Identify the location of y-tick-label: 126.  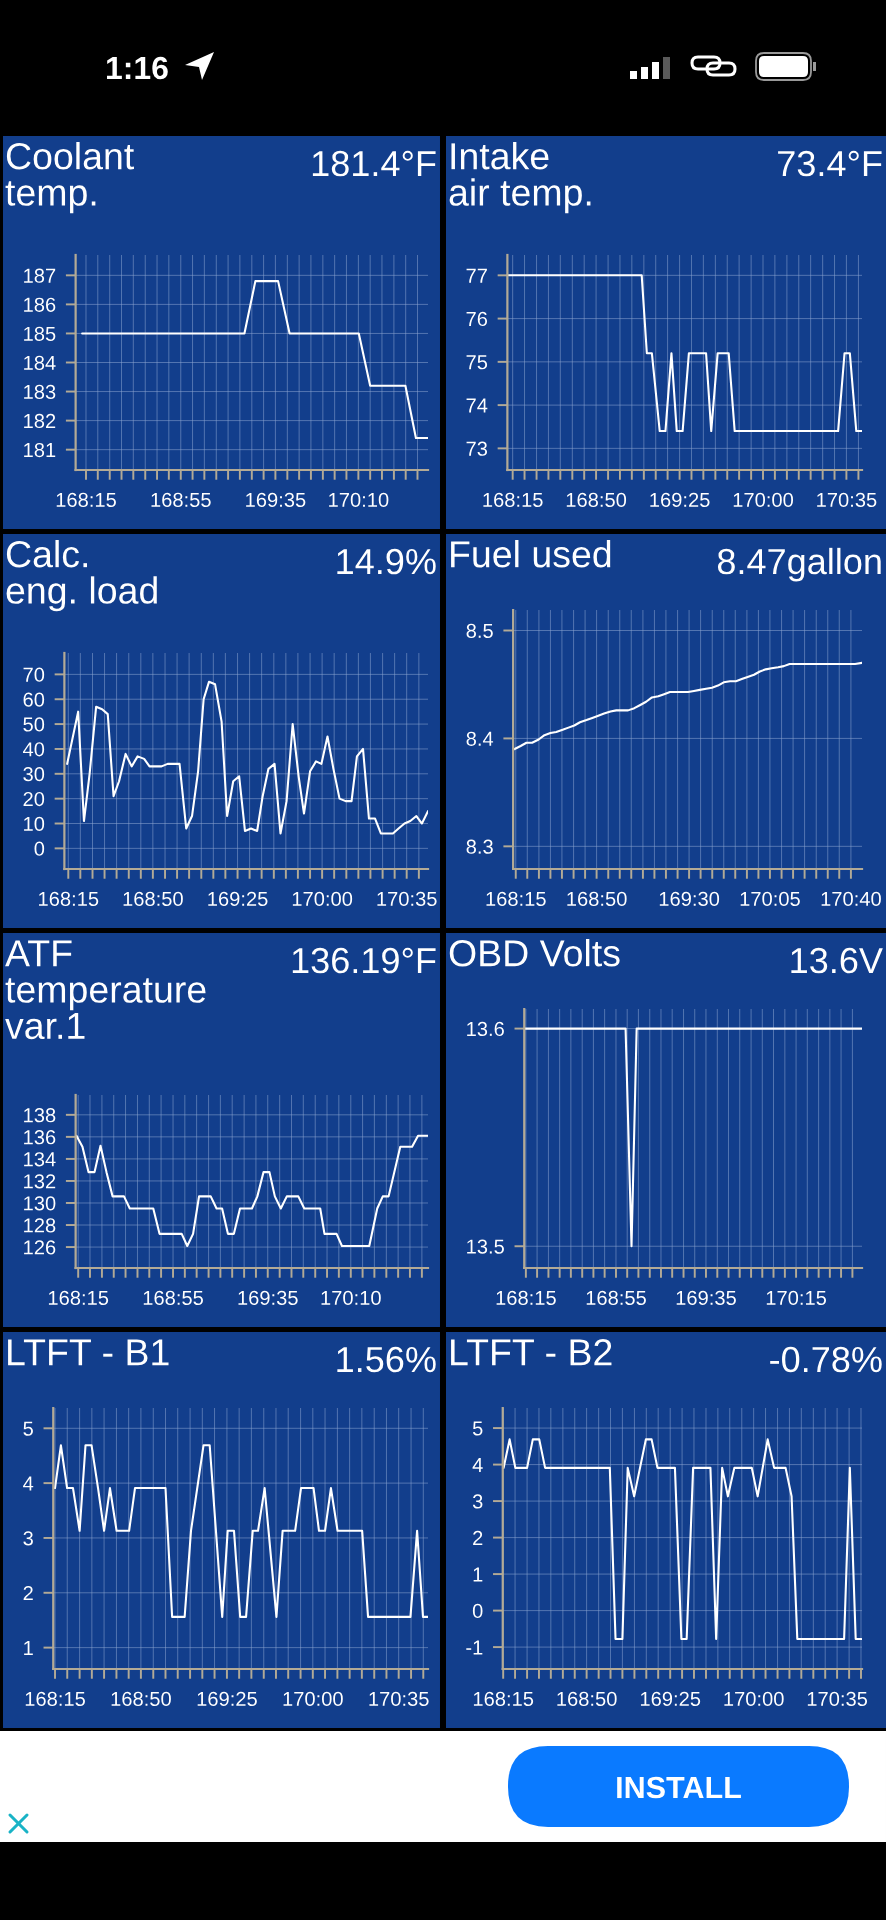
(40, 1247).